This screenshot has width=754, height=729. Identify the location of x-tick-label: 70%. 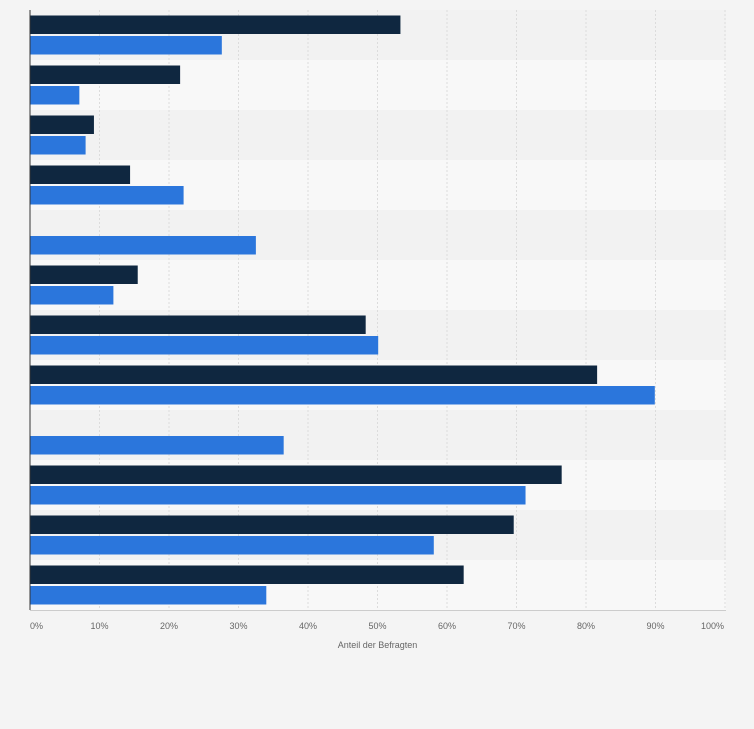
(516, 626).